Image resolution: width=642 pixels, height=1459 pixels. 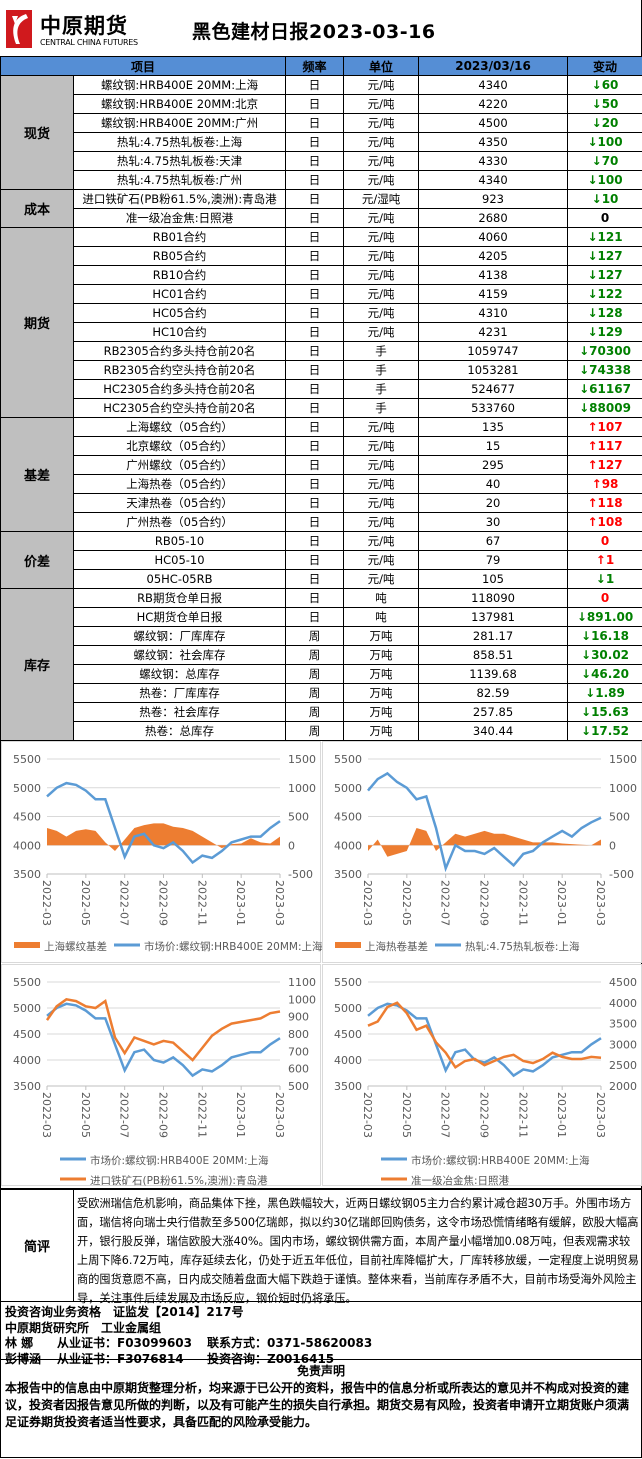 I want to click on change-value: ↓891.00, so click(x=604, y=617).